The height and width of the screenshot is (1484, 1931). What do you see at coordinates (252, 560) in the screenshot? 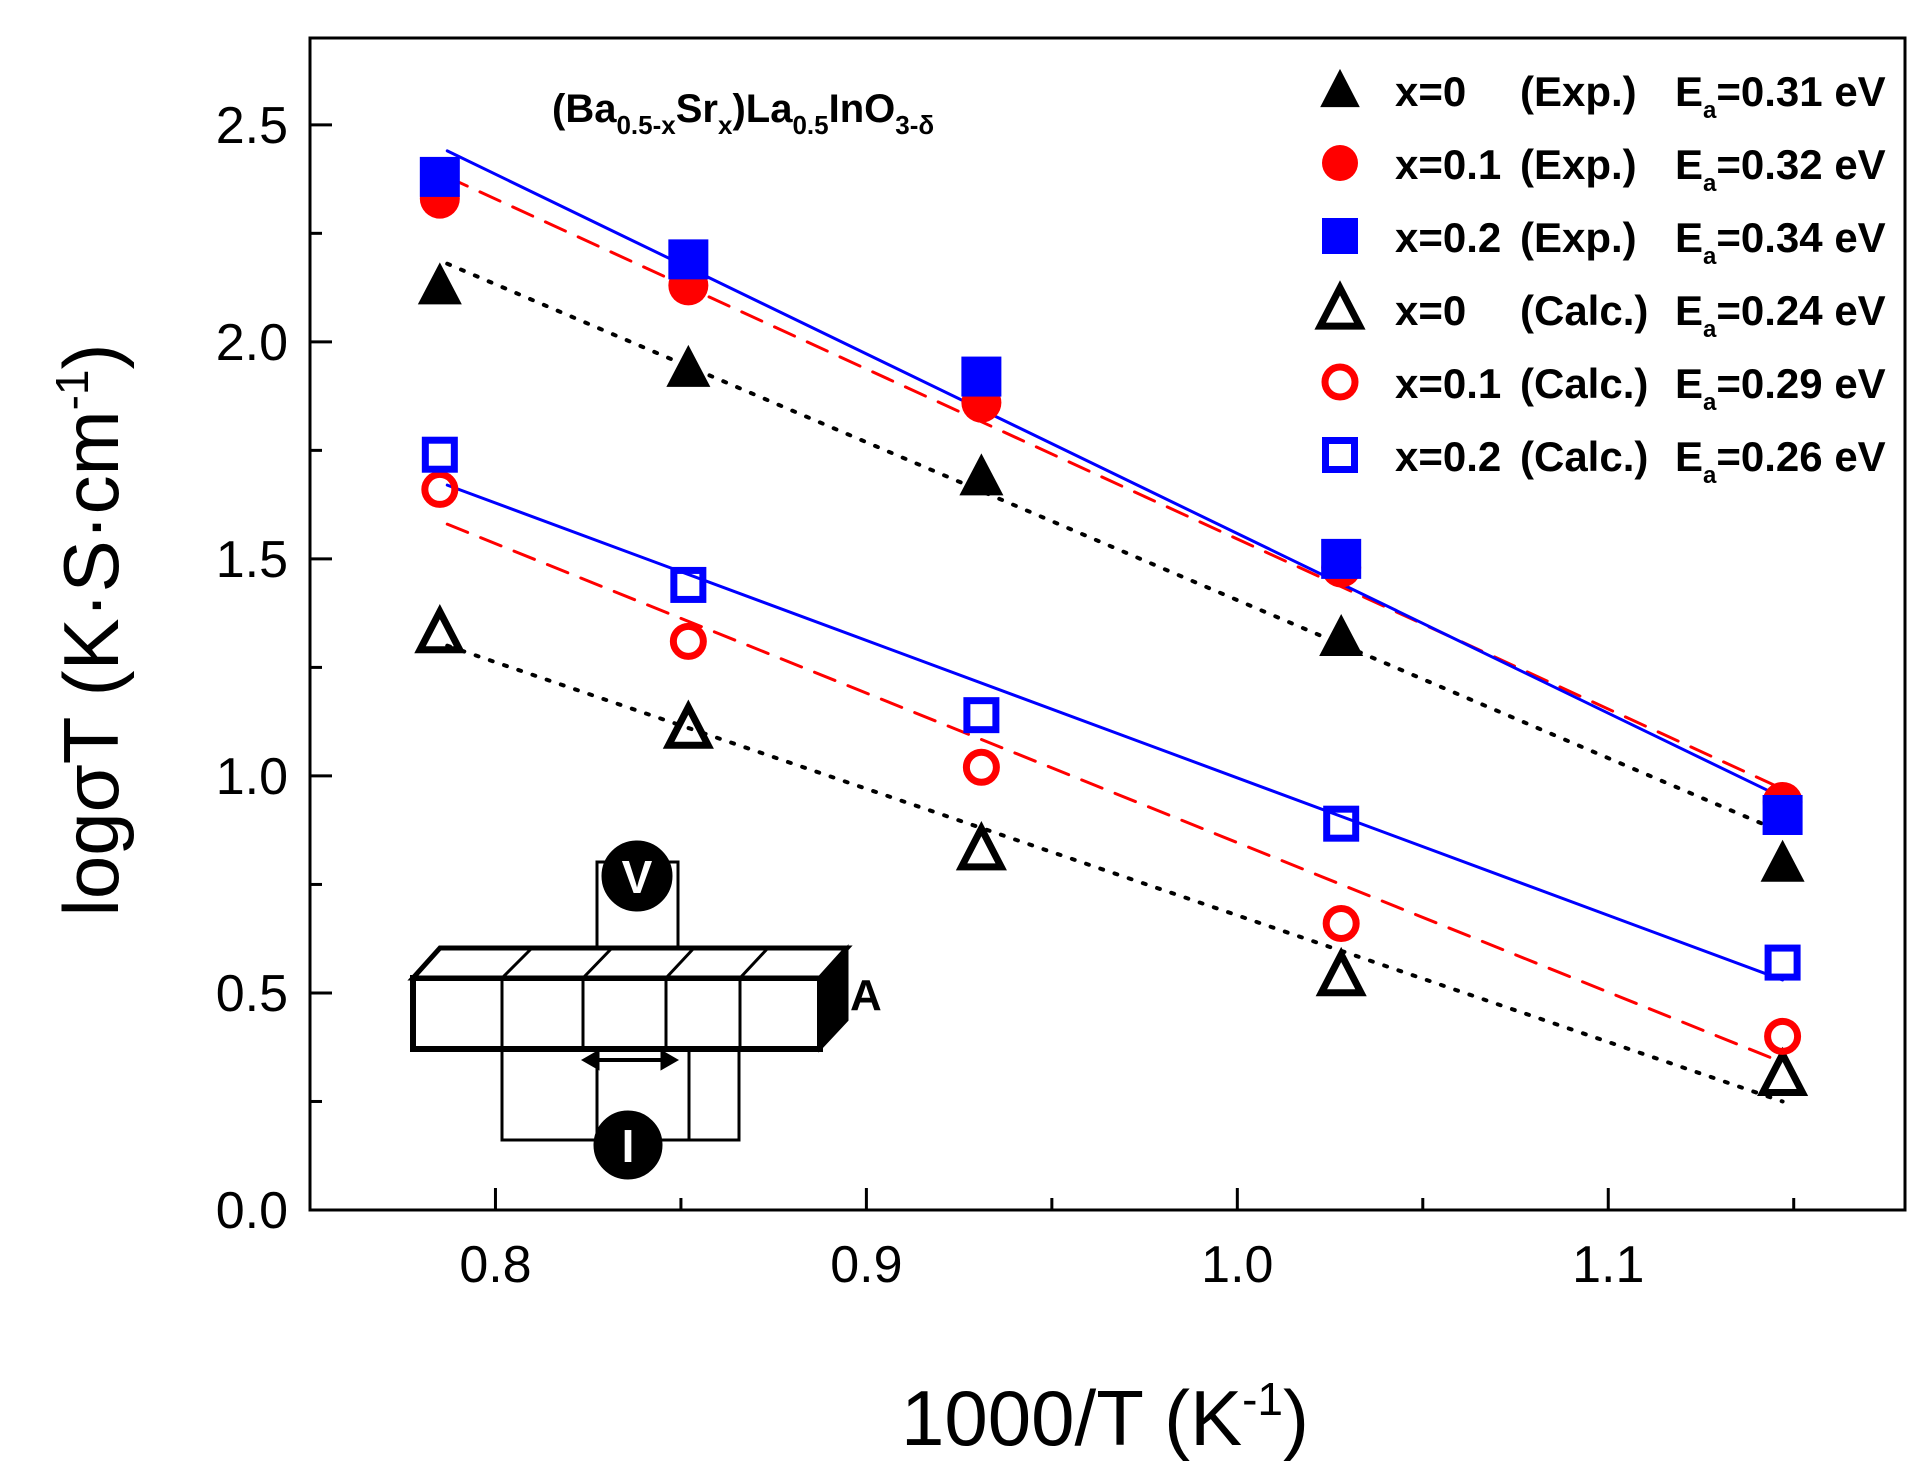
I see `y-tick-label: 1.5` at bounding box center [252, 560].